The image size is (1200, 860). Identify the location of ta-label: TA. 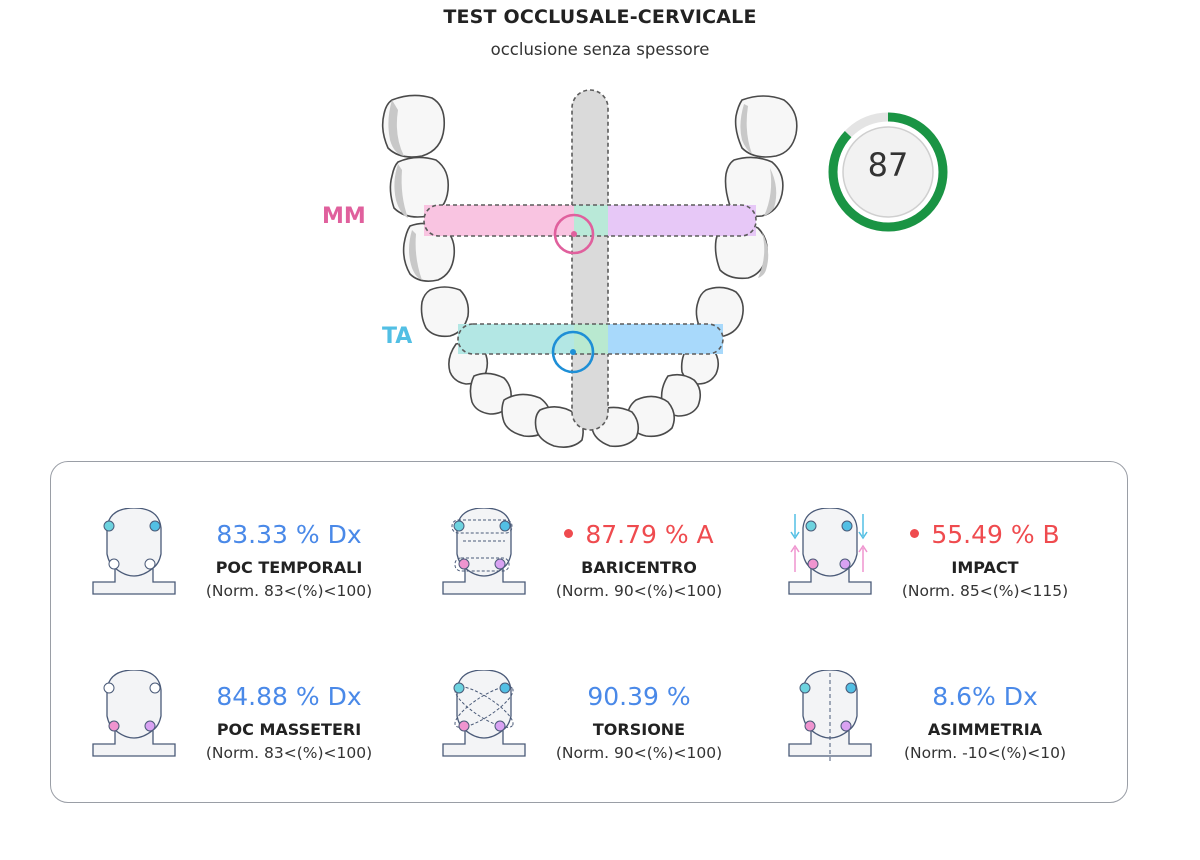
(397, 336).